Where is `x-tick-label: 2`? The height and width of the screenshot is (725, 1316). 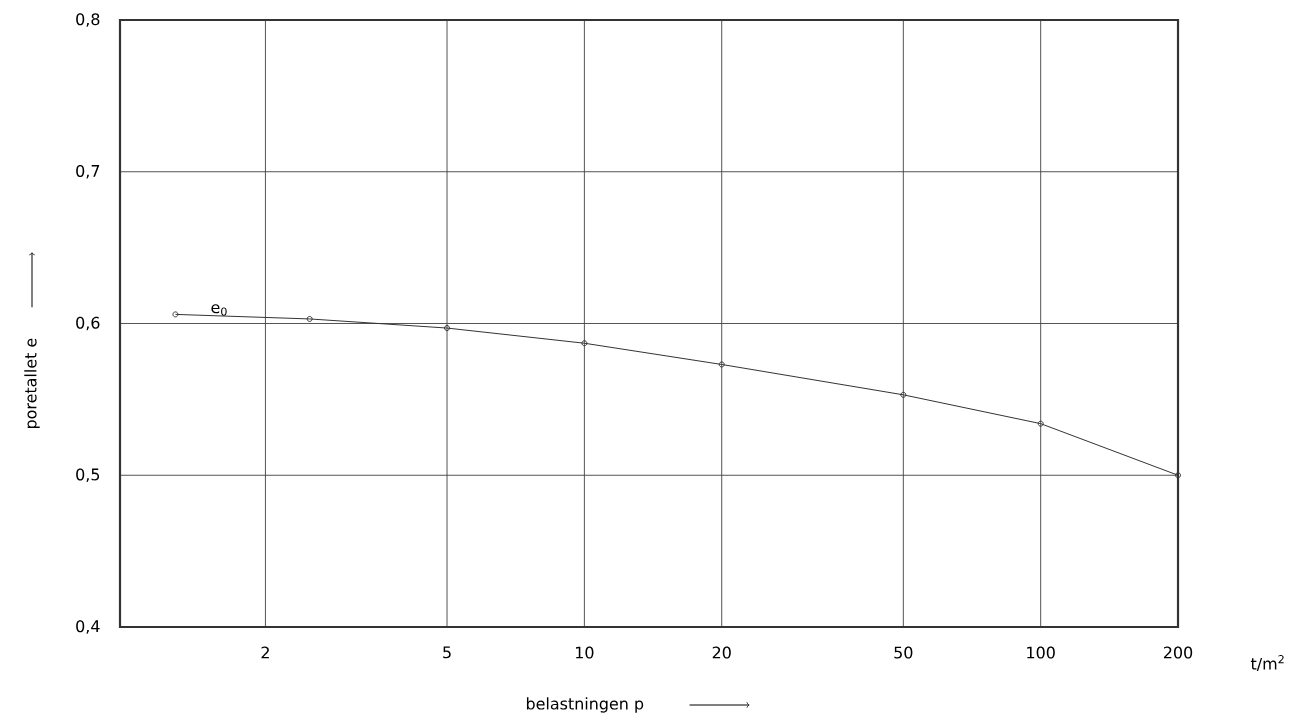 x-tick-label: 2 is located at coordinates (265, 652).